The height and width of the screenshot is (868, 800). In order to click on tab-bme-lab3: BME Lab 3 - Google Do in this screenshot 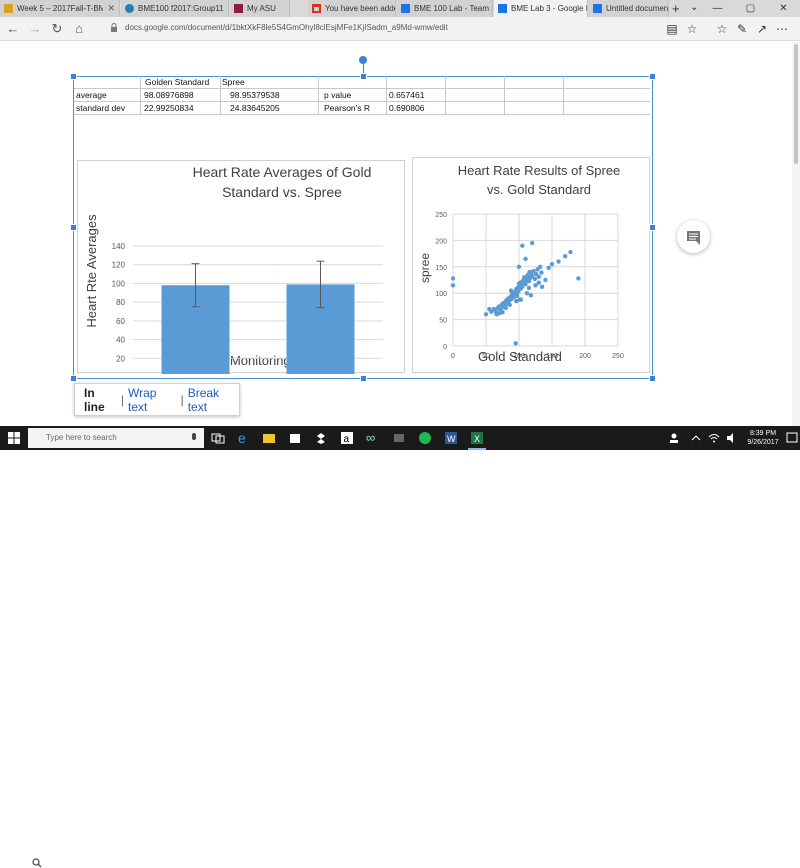, I will do `click(541, 8)`.